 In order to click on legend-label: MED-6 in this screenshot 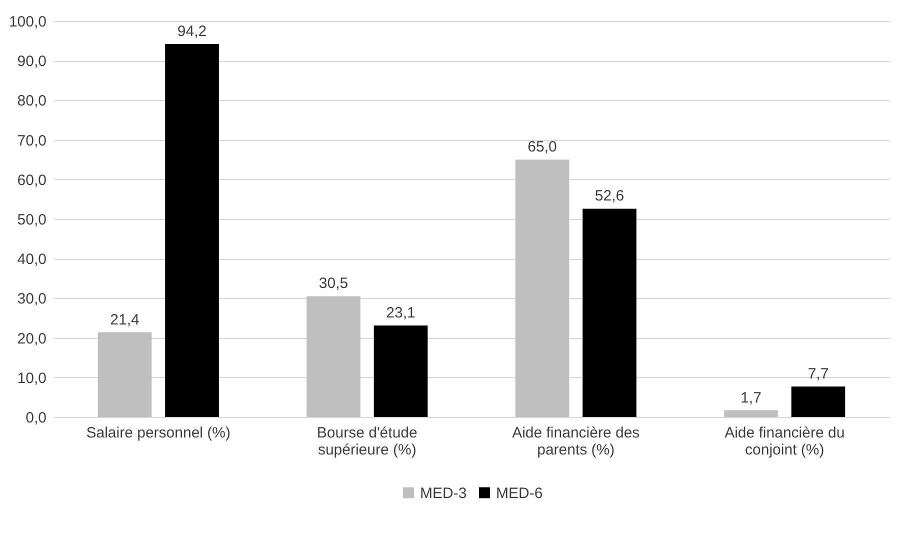, I will do `click(519, 493)`.